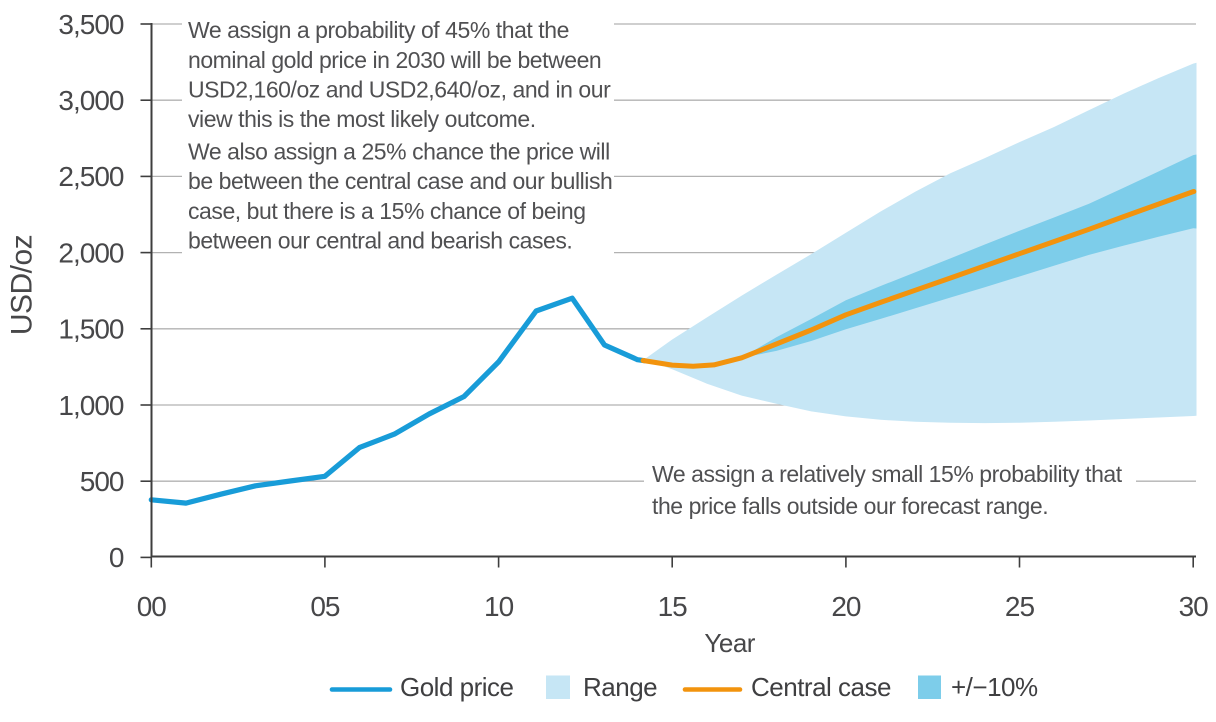  I want to click on svg-text:USD2,160/oz and USD2,640/oz, a: USD2,160/oz and USD2,640/oz, and in our, so click(399, 90).